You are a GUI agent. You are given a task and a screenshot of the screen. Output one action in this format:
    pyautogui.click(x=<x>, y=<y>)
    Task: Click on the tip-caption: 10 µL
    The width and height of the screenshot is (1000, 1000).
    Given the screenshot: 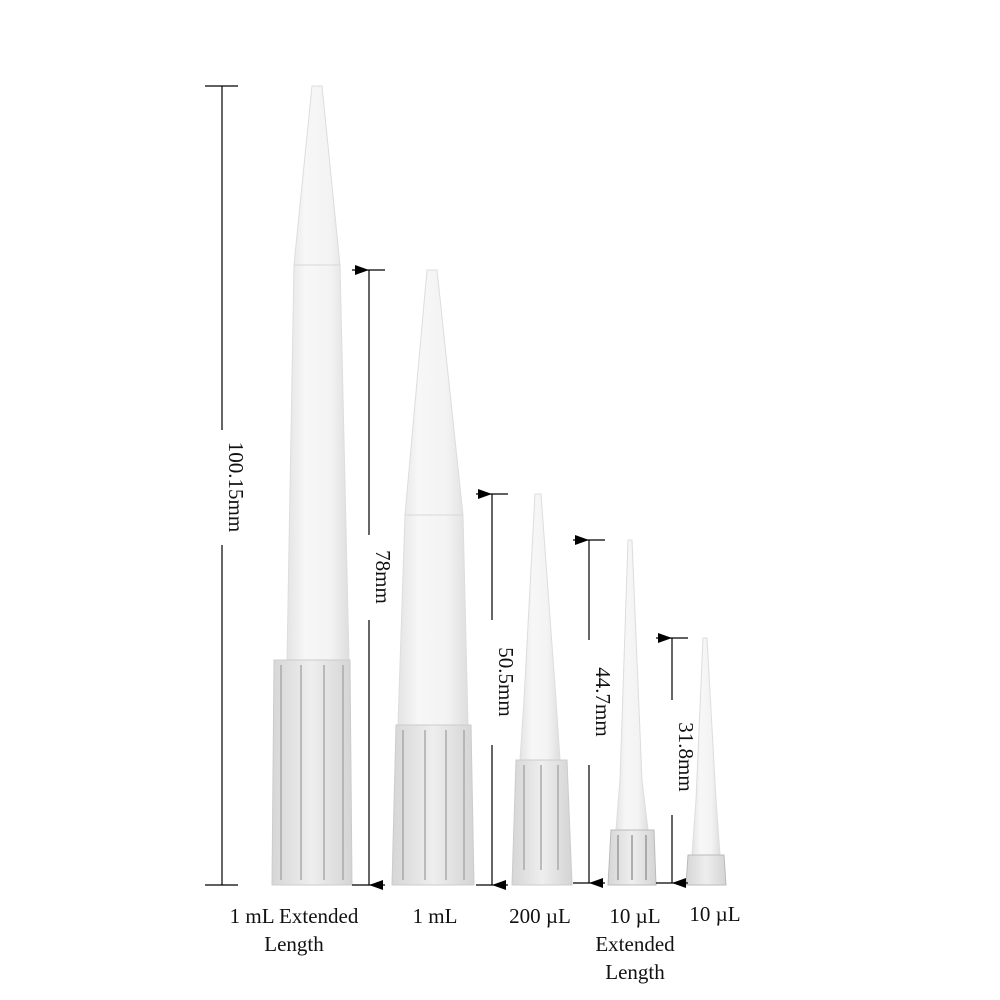 What is the action you would take?
    pyautogui.click(x=715, y=914)
    